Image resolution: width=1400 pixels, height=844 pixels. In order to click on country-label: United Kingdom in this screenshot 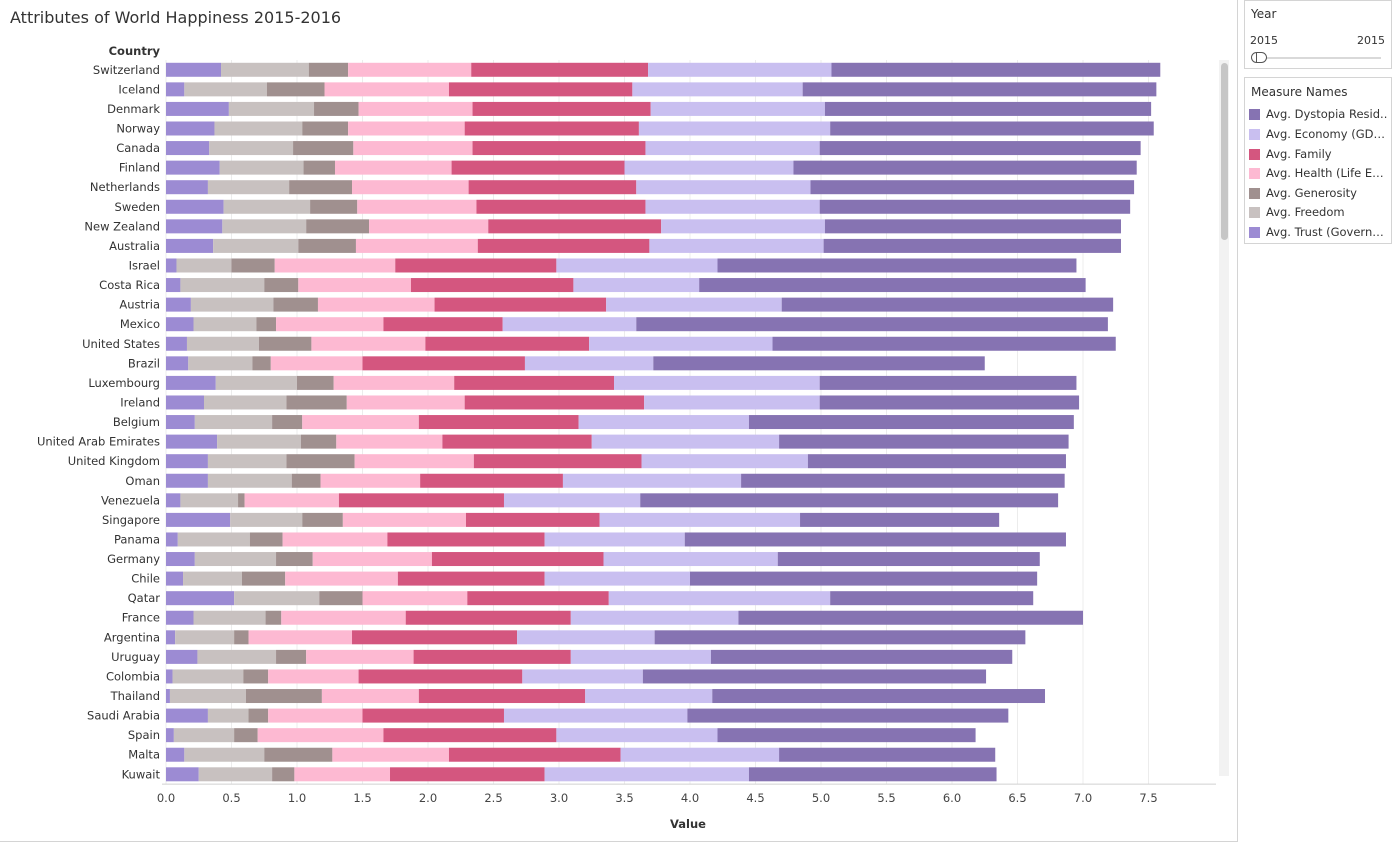, I will do `click(114, 461)`.